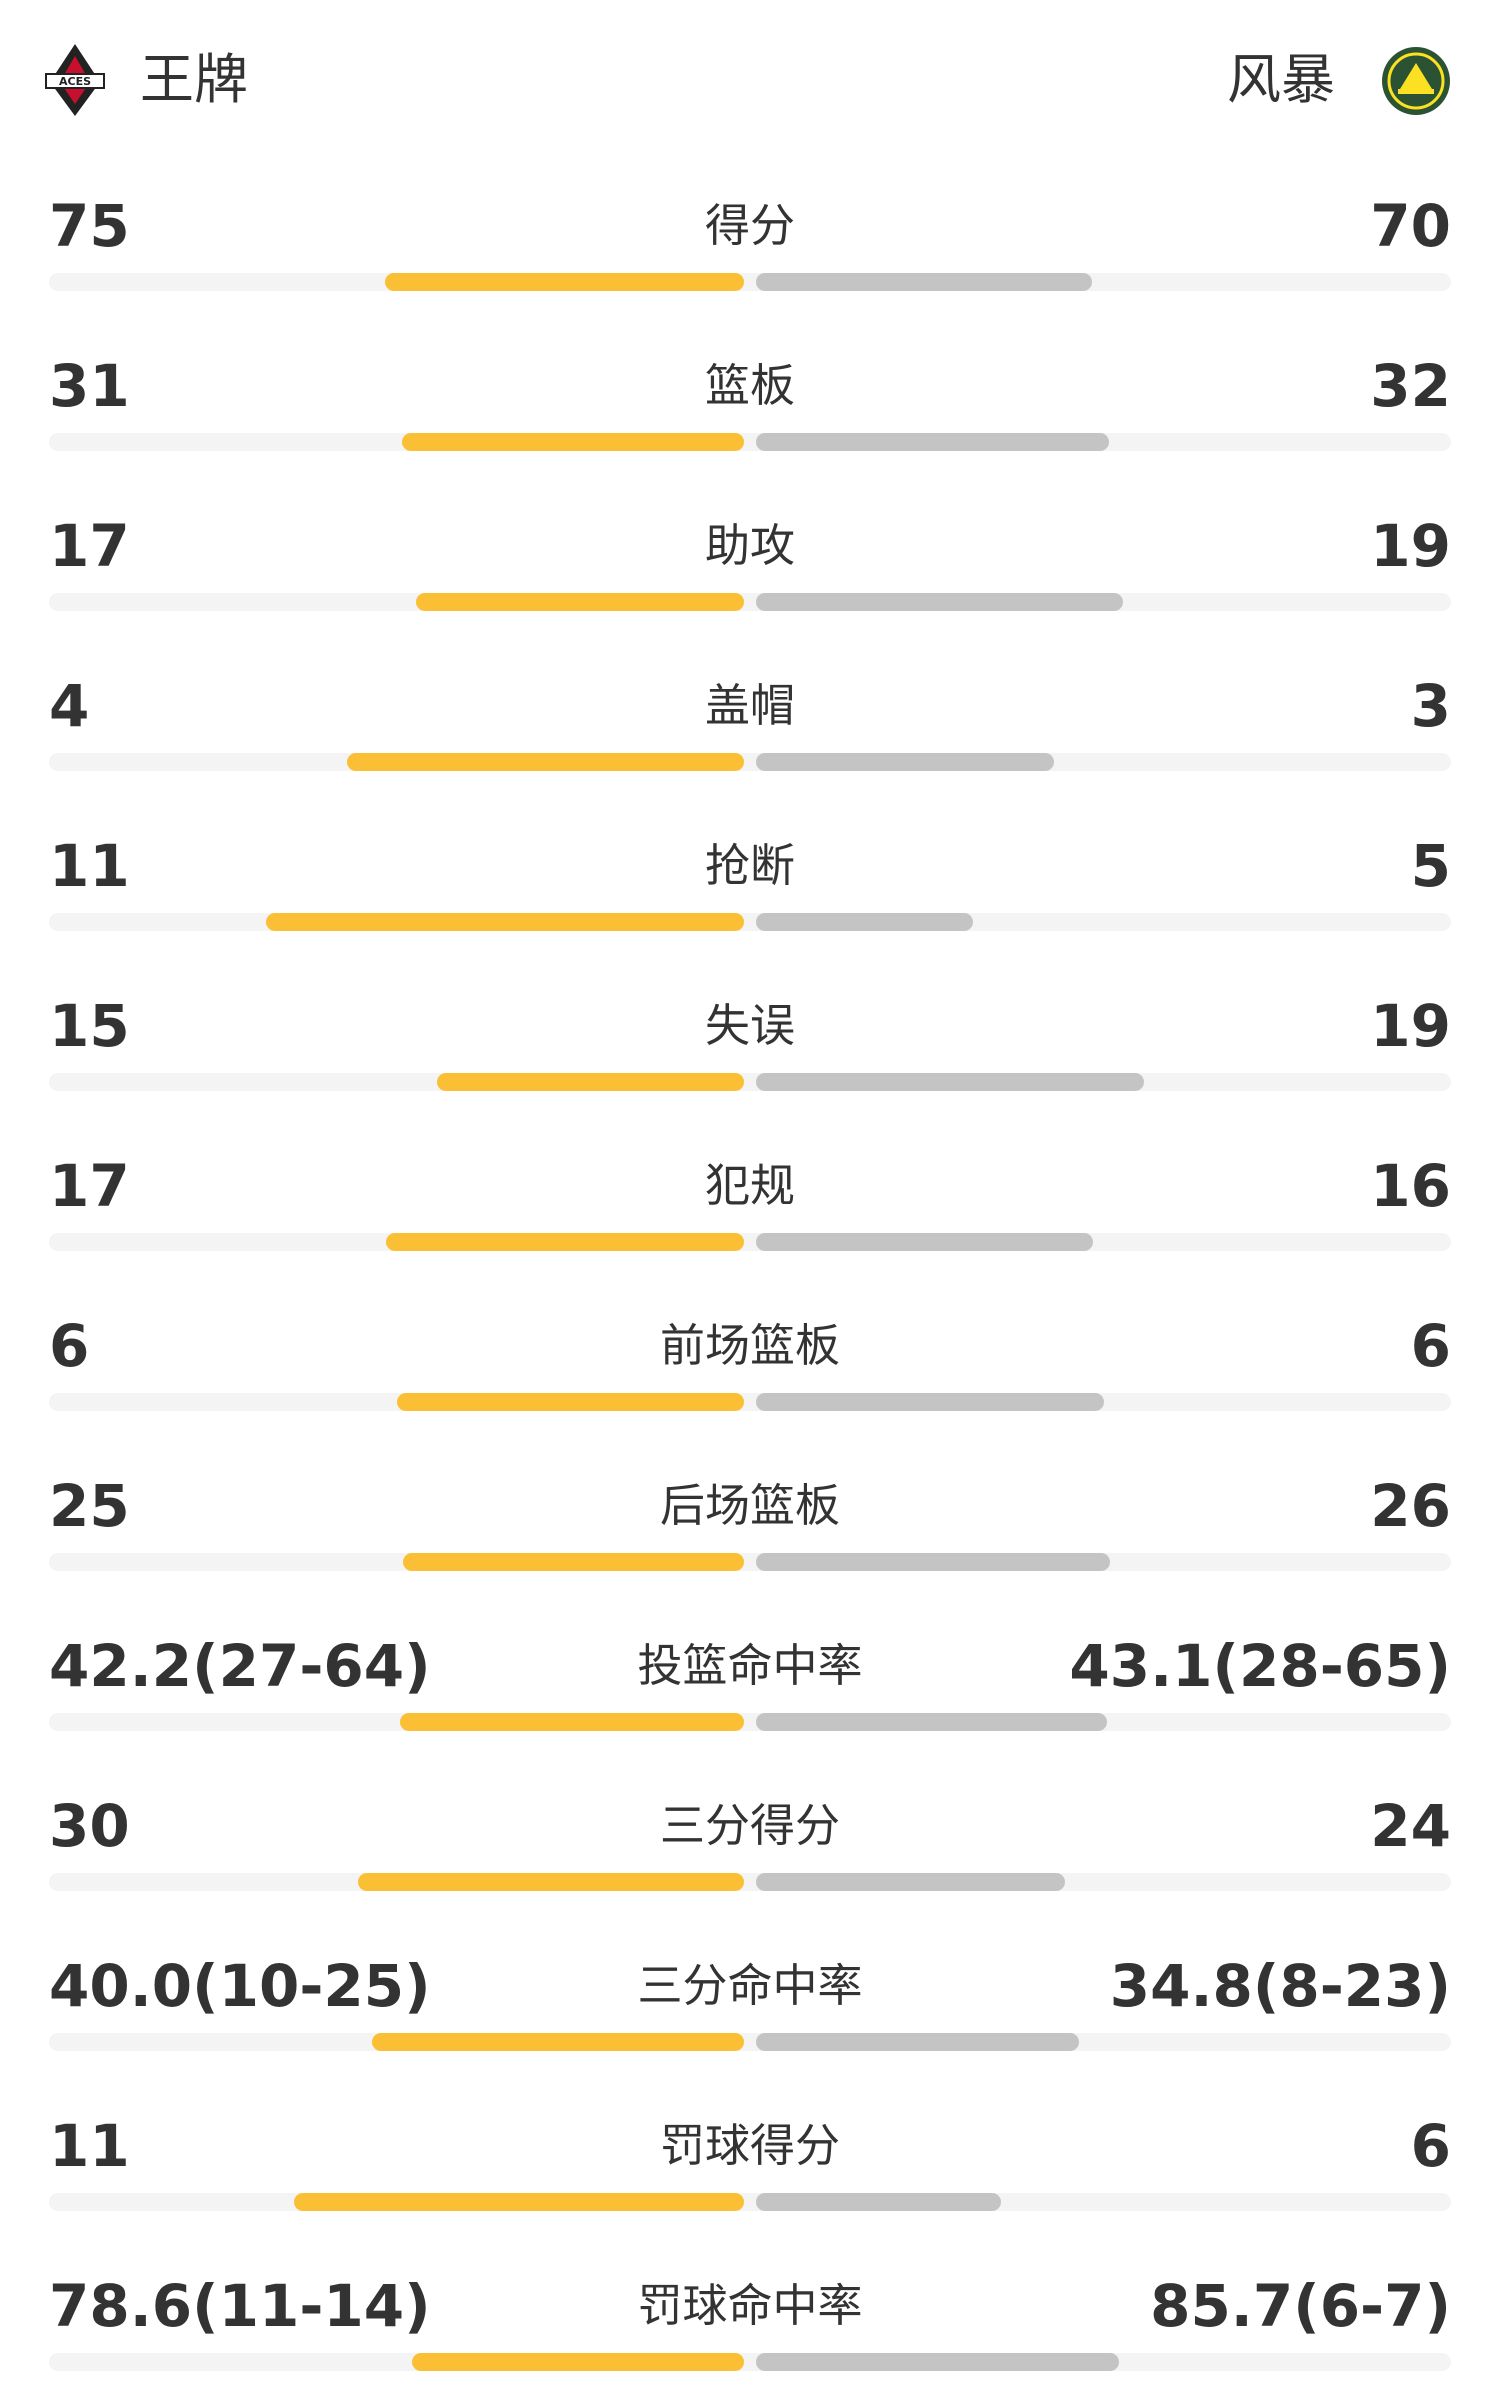 The image size is (1500, 2400). I want to click on stat-label: 三分命中率, so click(750, 1985).